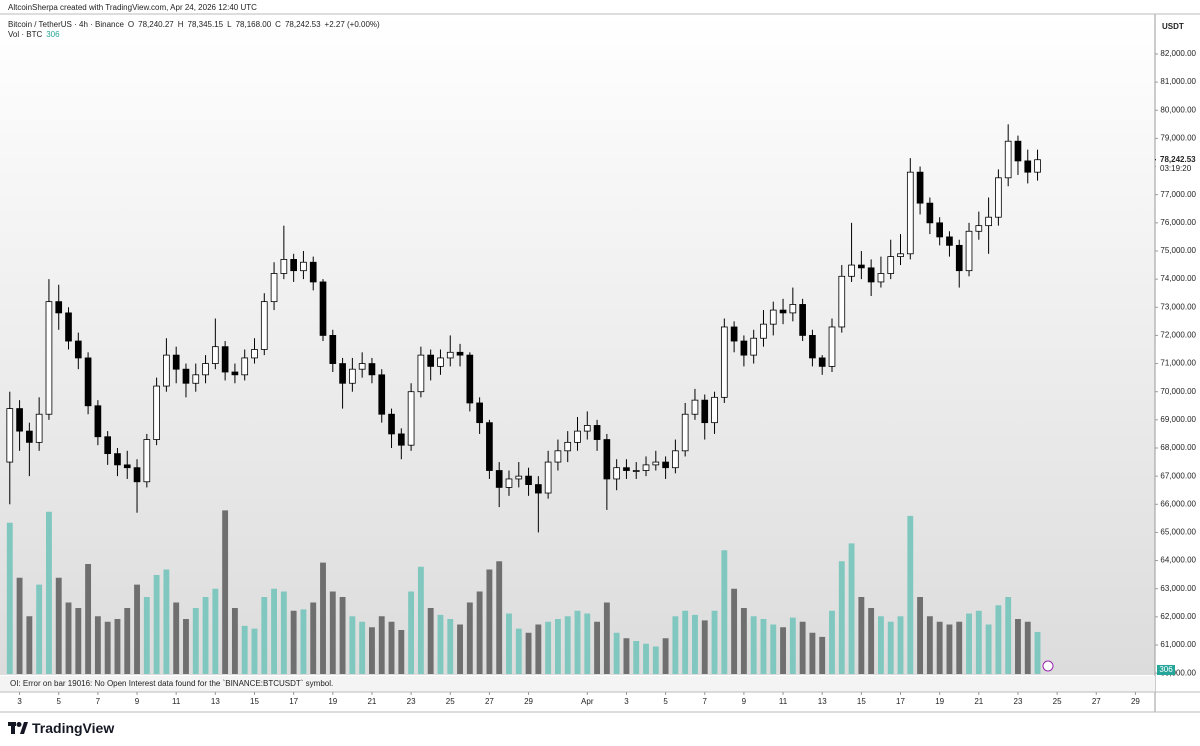 This screenshot has width=1200, height=746. I want to click on y-tick-label: 68,000.00, so click(1178, 447).